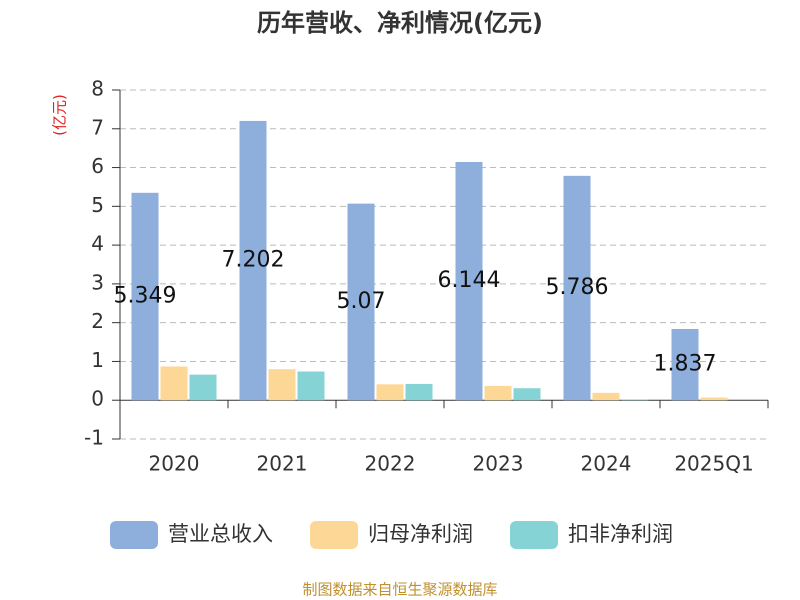 The image size is (800, 600). Describe the element at coordinates (97, 244) in the screenshot. I see `y-tick-label: 4` at that location.